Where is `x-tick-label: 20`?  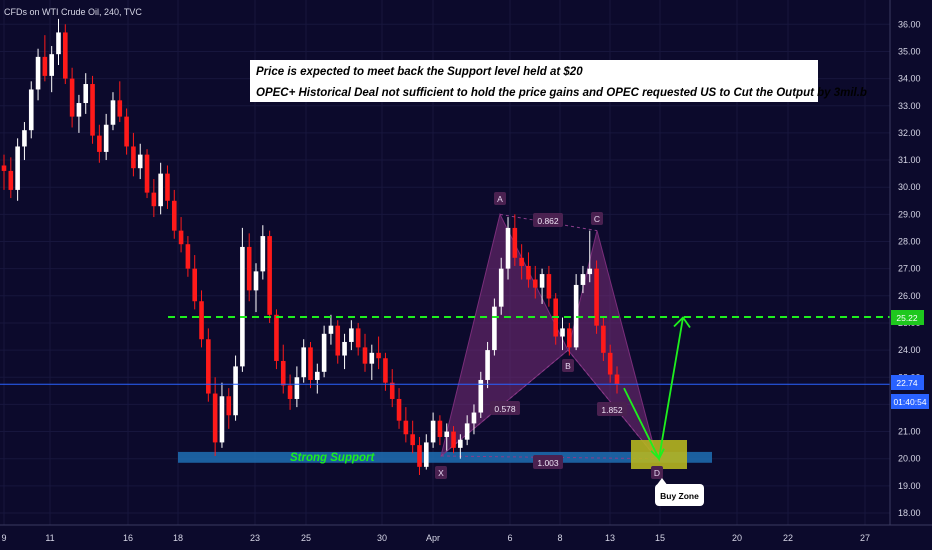 x-tick-label: 20 is located at coordinates (737, 538).